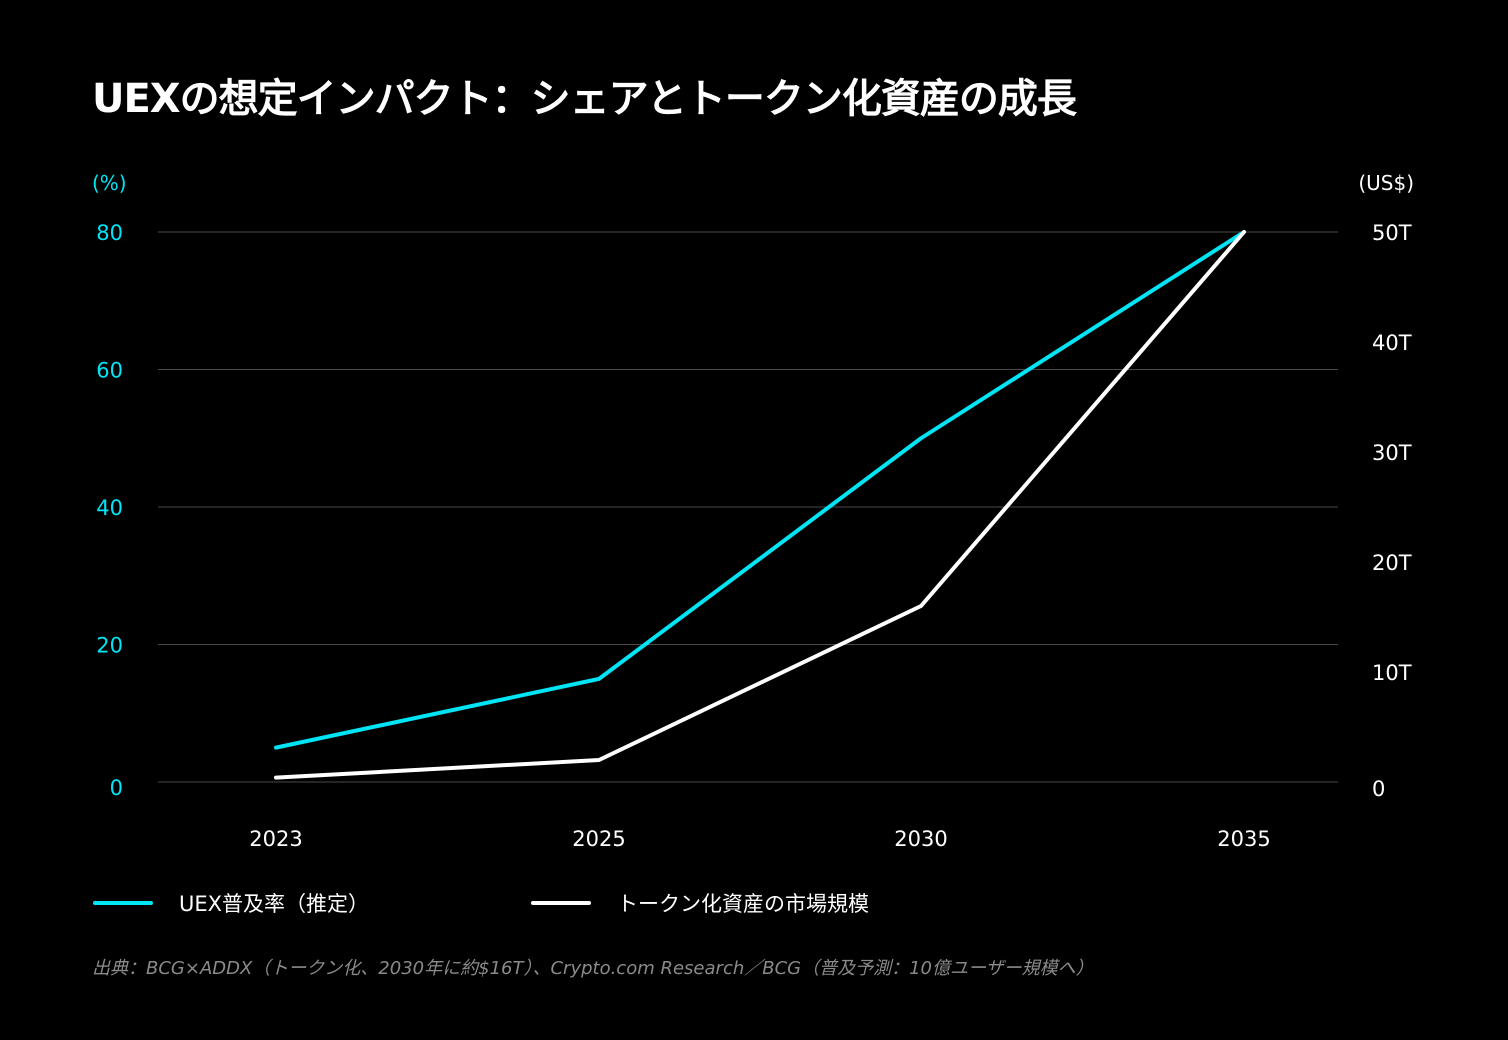 The height and width of the screenshot is (1040, 1508). I want to click on x-tick-label: 2030, so click(920, 839).